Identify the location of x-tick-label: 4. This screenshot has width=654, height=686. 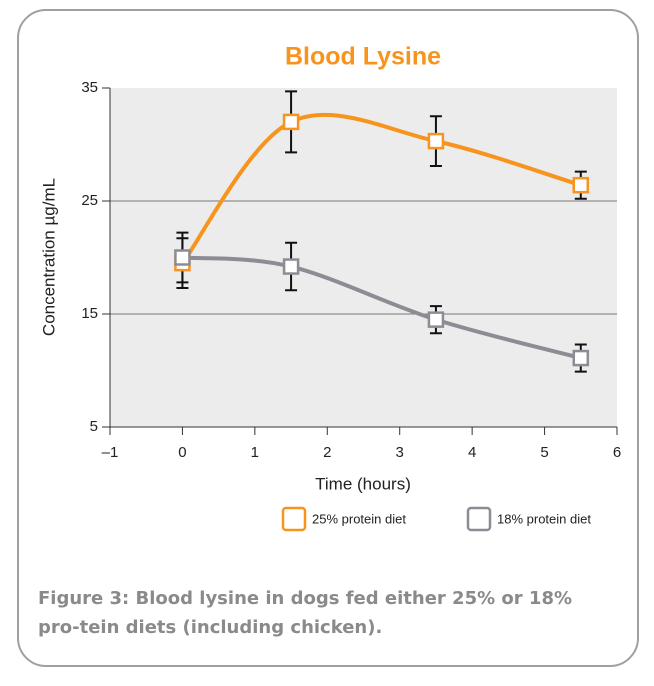
(472, 452).